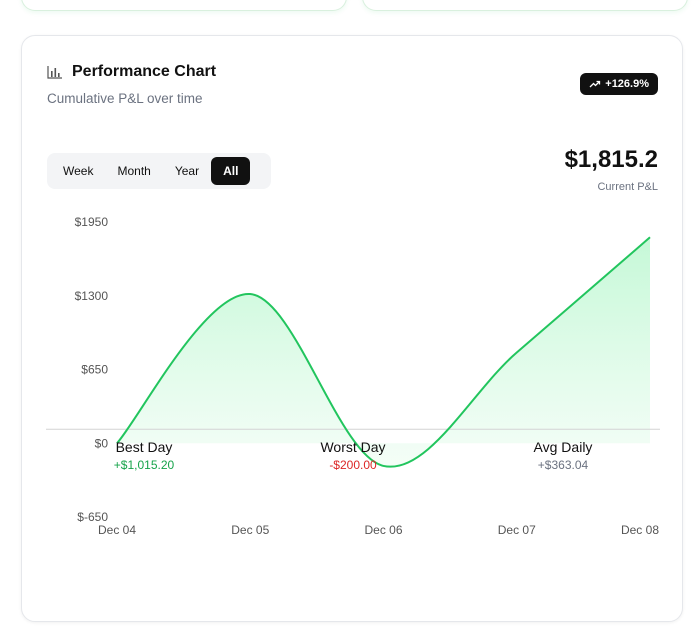  Describe the element at coordinates (595, 84) in the screenshot. I see `trending-up-icon` at that location.